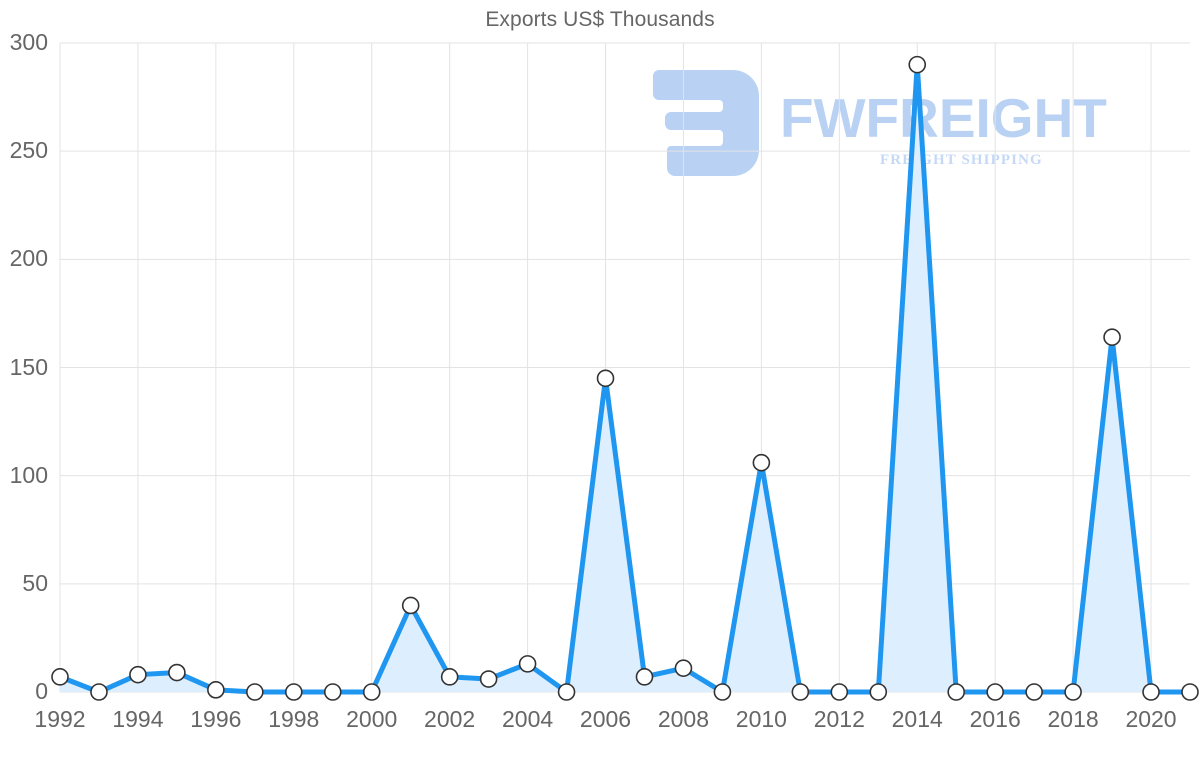  Describe the element at coordinates (216, 719) in the screenshot. I see `x-axis-tick-label: 1996` at that location.